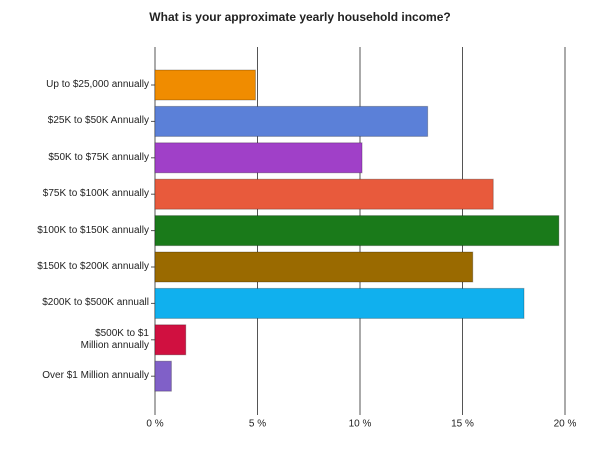 The height and width of the screenshot is (450, 600). What do you see at coordinates (95, 303) in the screenshot?
I see `y-tick-label: $200K to $500K annuall` at bounding box center [95, 303].